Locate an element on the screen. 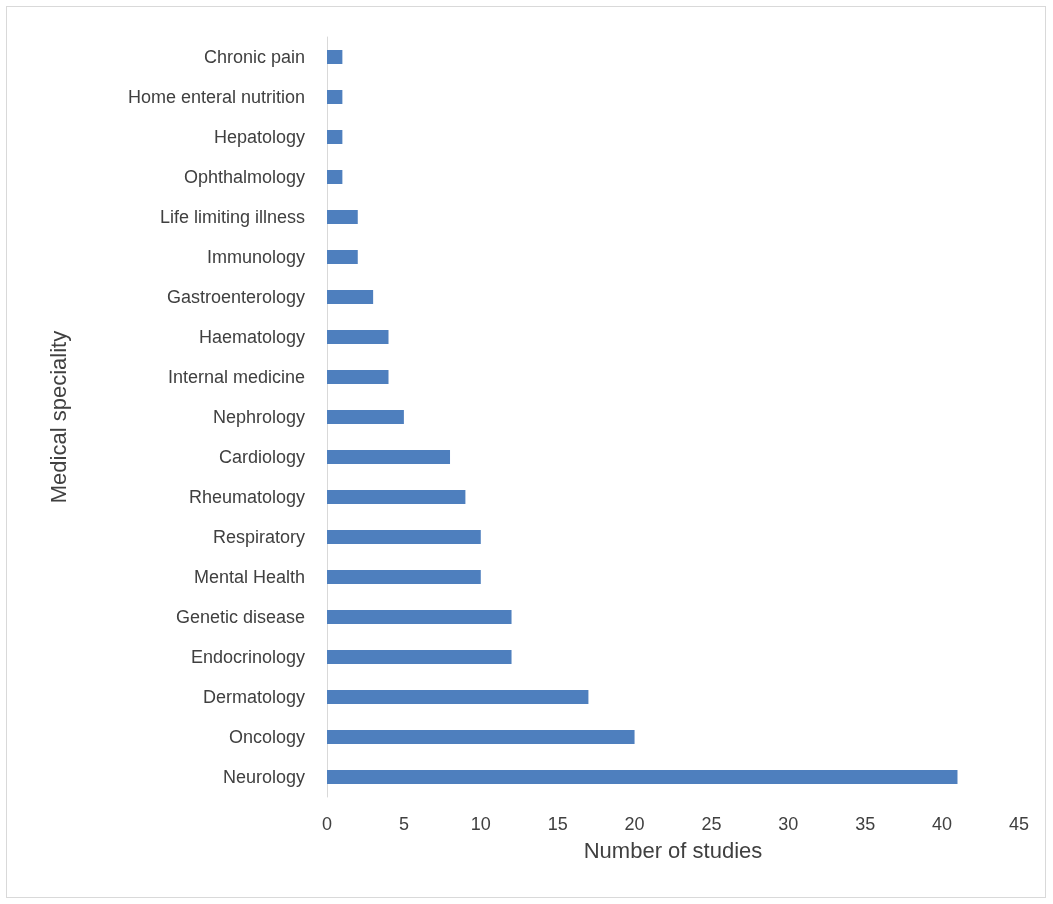  y-tick-label: Ophthalmology is located at coordinates (244, 177).